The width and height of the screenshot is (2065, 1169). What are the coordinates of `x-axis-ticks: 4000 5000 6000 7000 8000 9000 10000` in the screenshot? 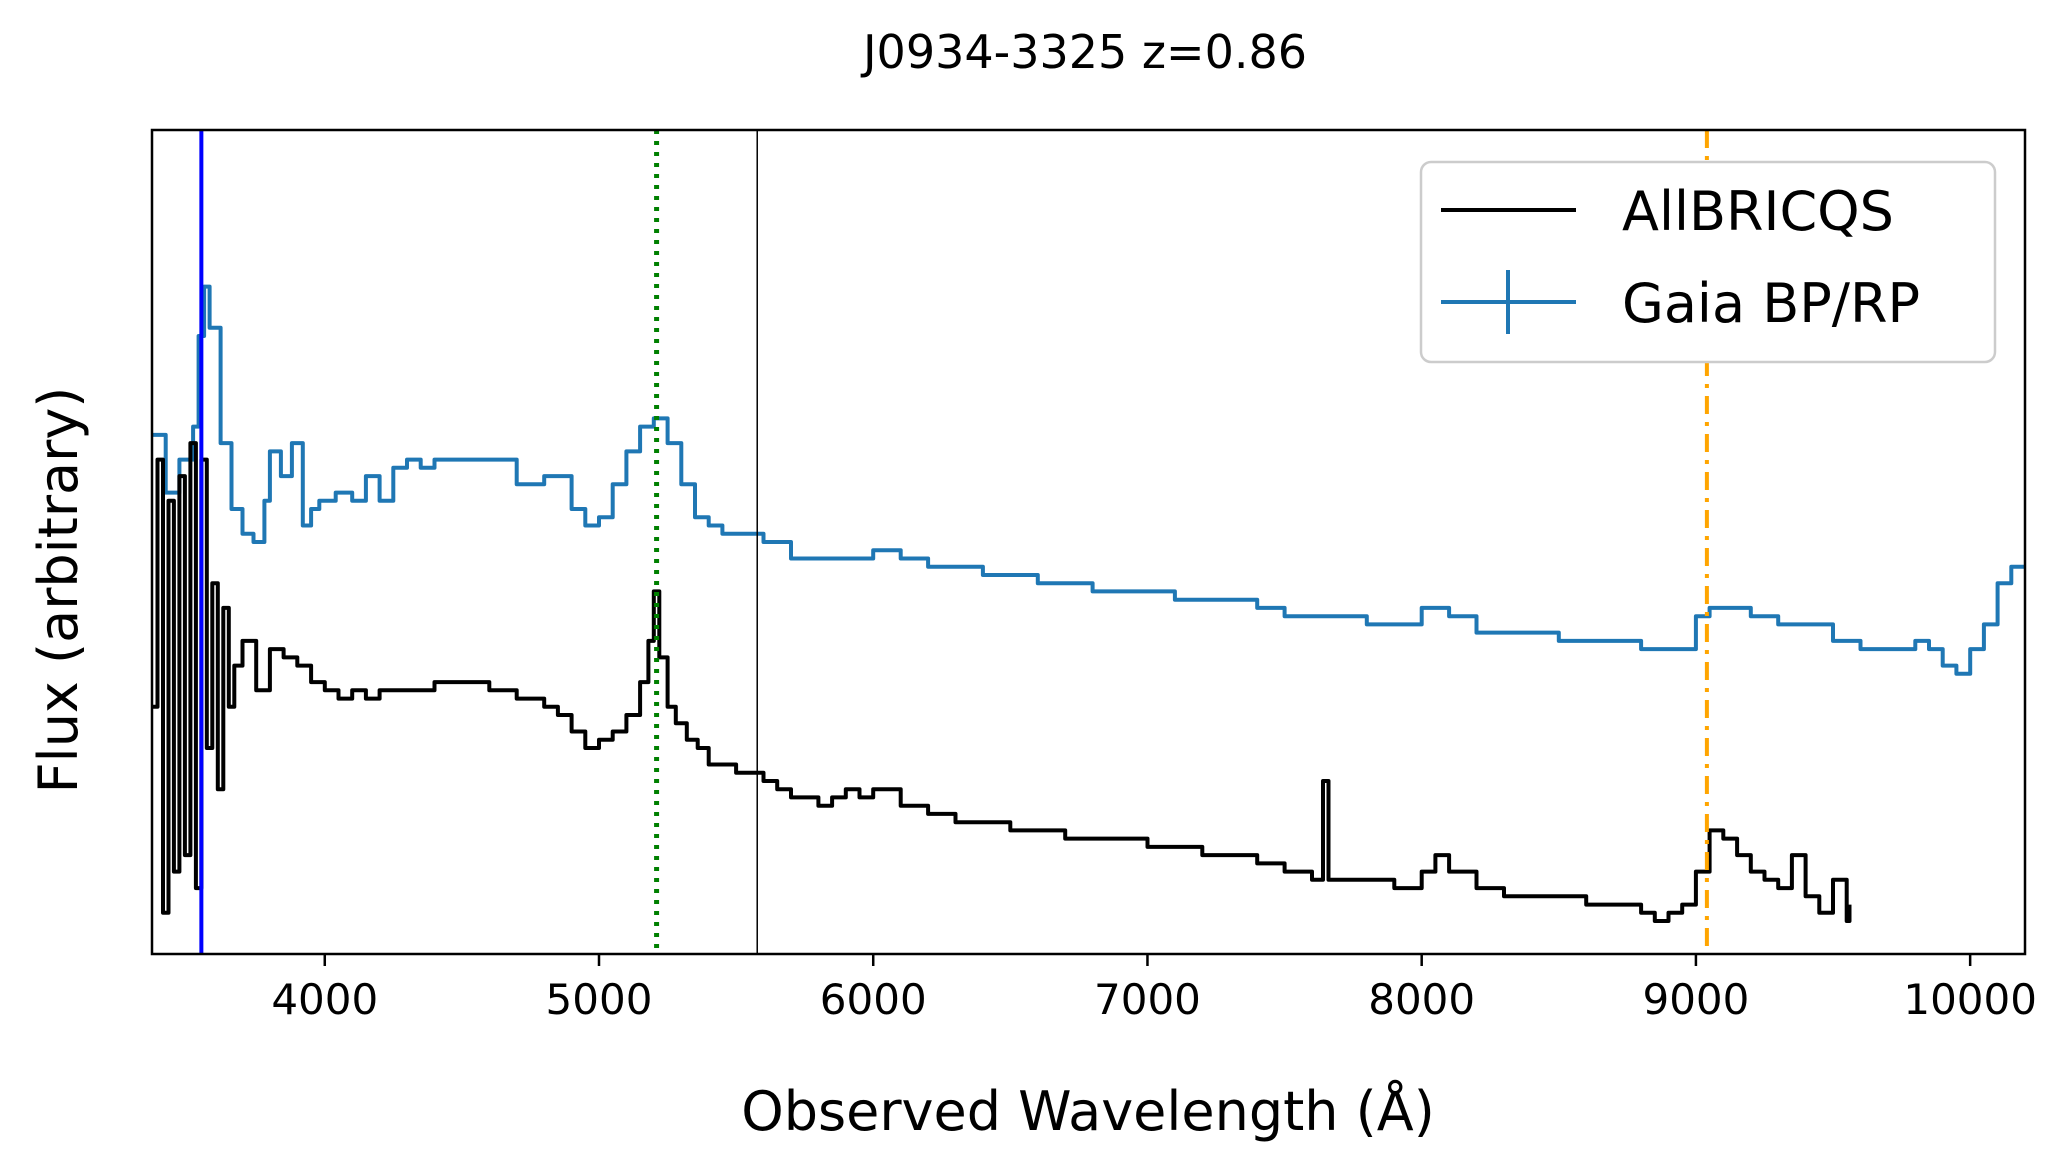 It's located at (1154, 989).